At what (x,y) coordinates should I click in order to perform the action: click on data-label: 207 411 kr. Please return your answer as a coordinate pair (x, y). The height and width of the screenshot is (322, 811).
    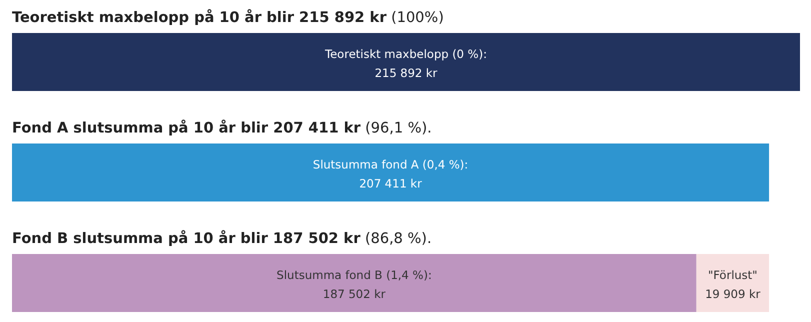
    Looking at the image, I should click on (390, 183).